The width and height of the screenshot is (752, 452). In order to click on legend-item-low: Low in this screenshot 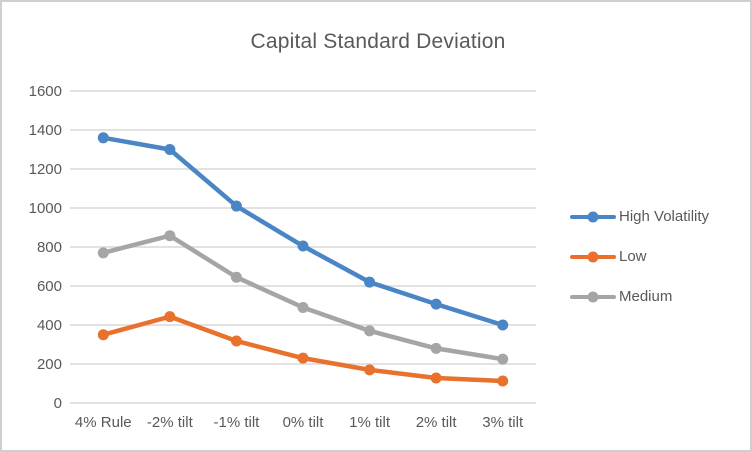, I will do `click(639, 256)`.